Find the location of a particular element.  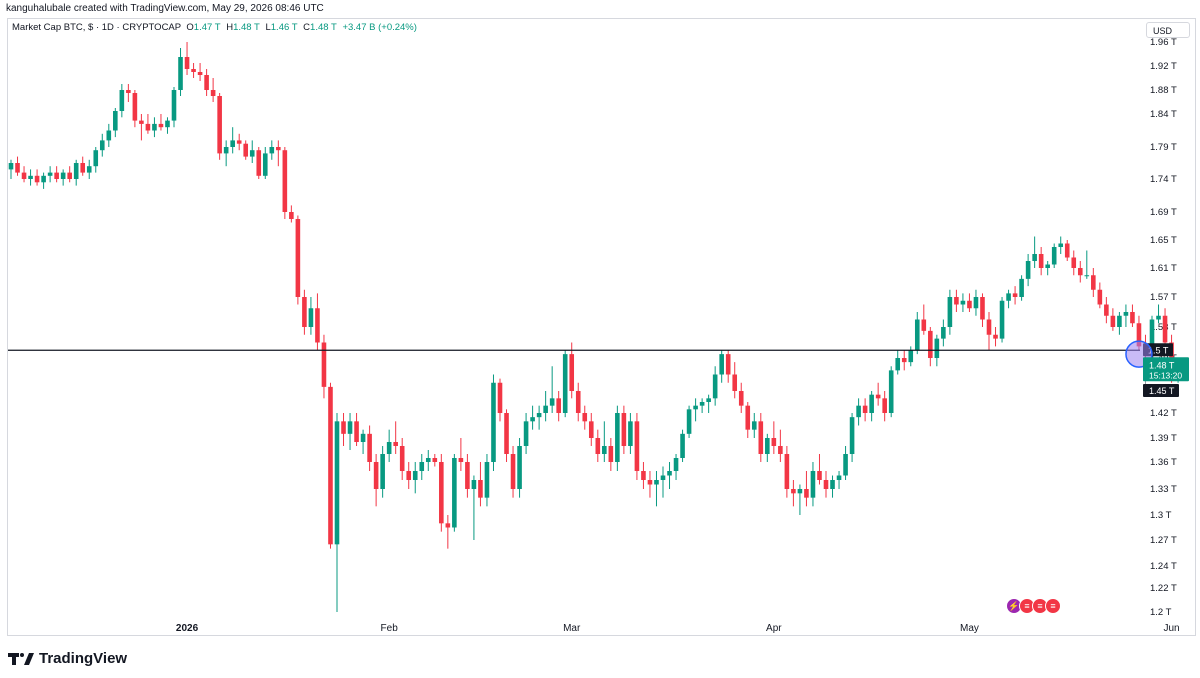

y-tick-label: 1.3 T is located at coordinates (1161, 515).